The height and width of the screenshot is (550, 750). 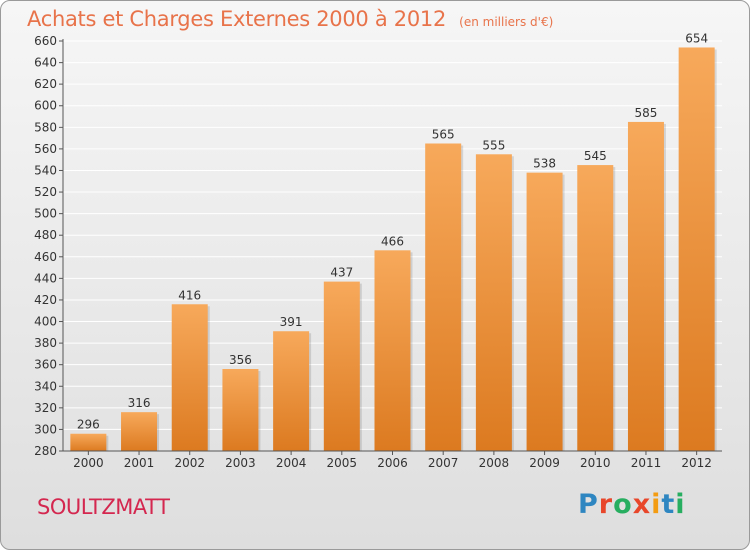 I want to click on y-tick-label: 500, so click(x=45, y=214).